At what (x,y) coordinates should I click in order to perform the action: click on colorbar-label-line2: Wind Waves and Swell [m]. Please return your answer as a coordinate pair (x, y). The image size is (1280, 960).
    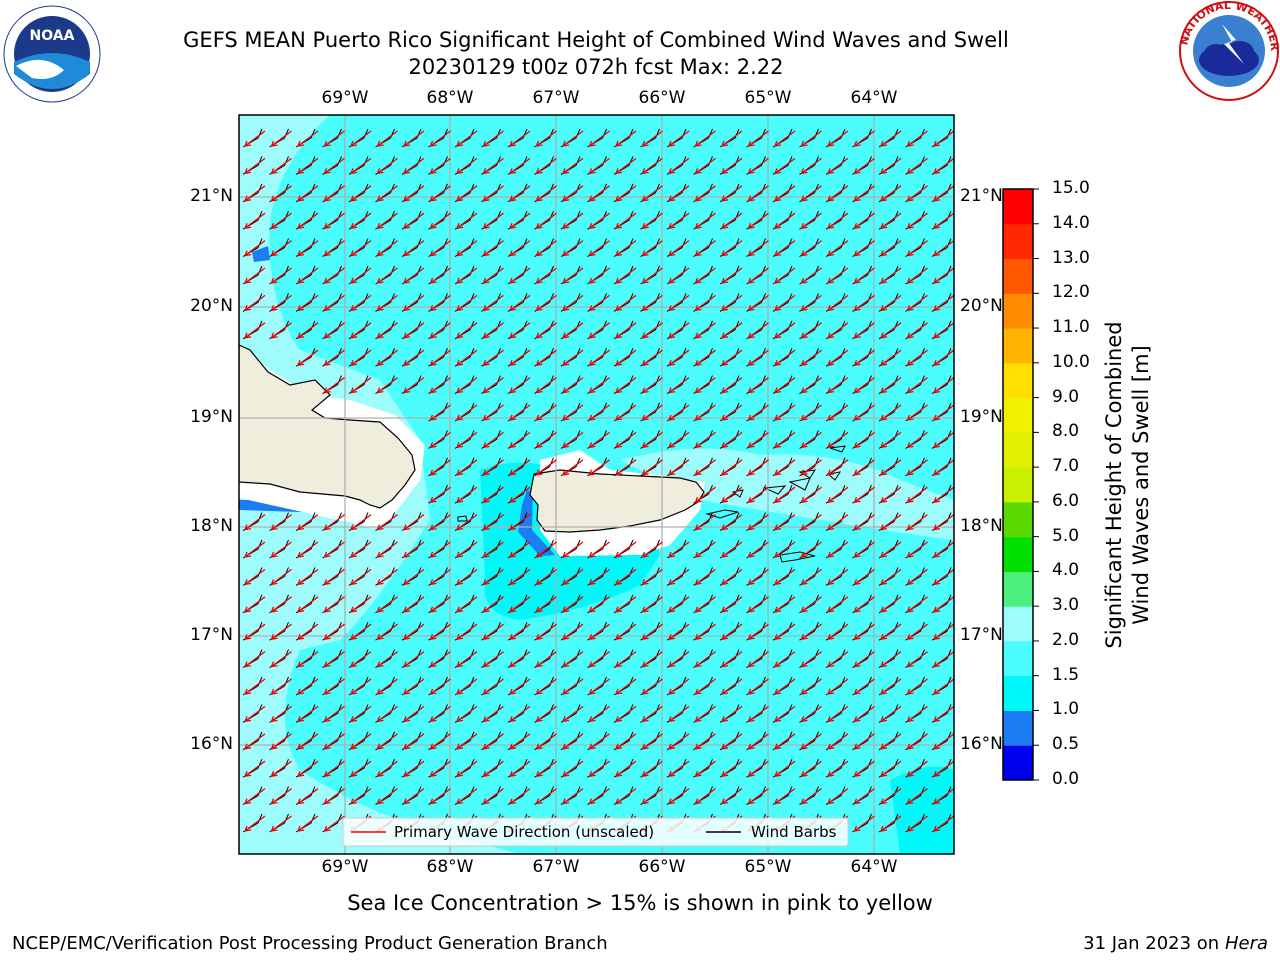
    Looking at the image, I should click on (1141, 485).